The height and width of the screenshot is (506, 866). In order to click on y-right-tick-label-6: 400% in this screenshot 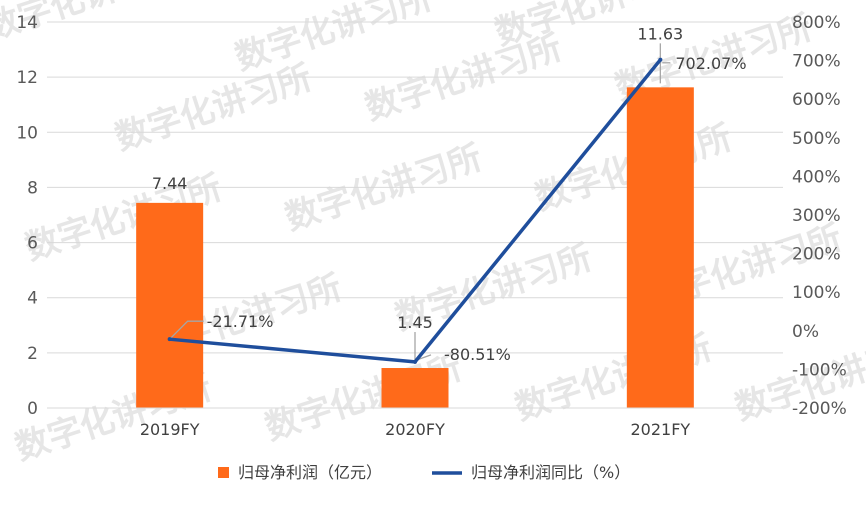, I will do `click(816, 177)`.